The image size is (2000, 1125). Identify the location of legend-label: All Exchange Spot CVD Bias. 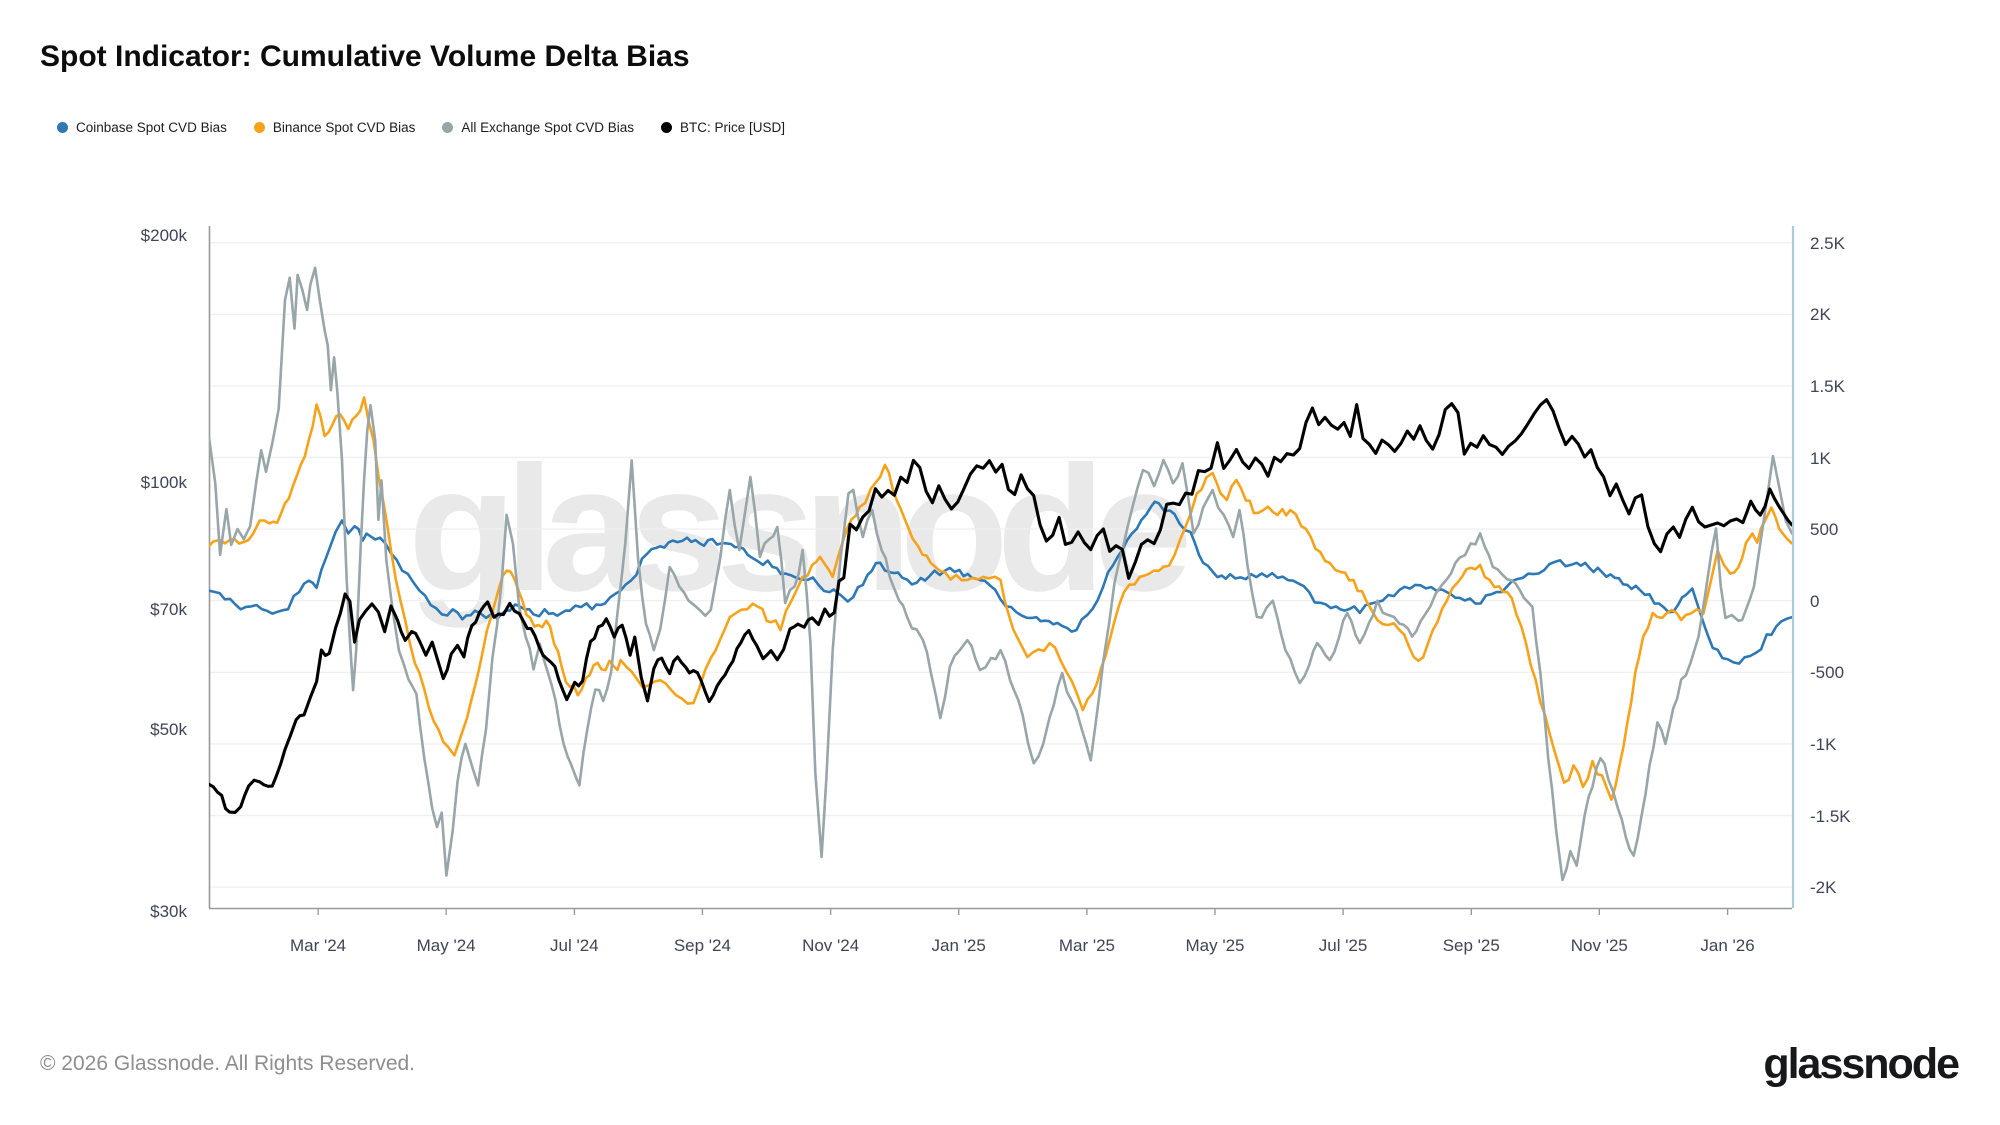
(547, 127).